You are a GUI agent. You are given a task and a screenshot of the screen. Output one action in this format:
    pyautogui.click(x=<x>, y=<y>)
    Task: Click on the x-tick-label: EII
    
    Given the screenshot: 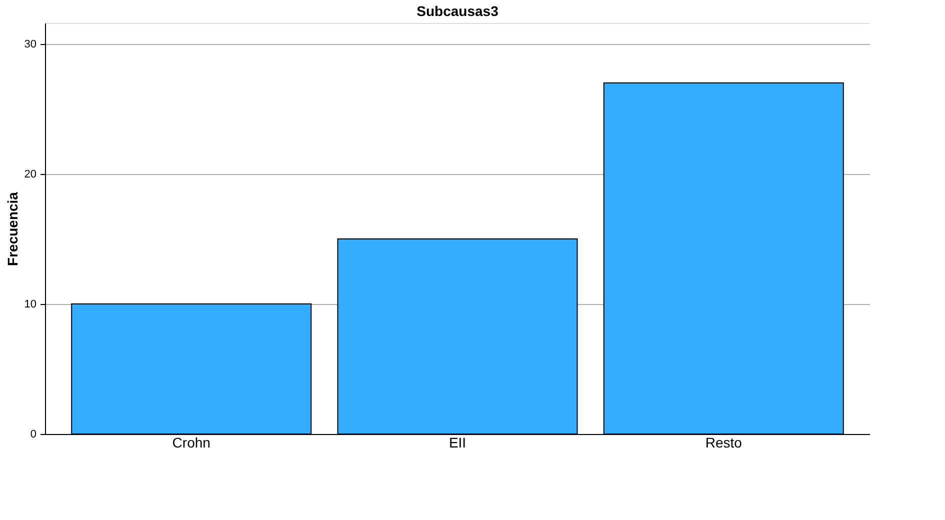 What is the action you would take?
    pyautogui.click(x=457, y=442)
    